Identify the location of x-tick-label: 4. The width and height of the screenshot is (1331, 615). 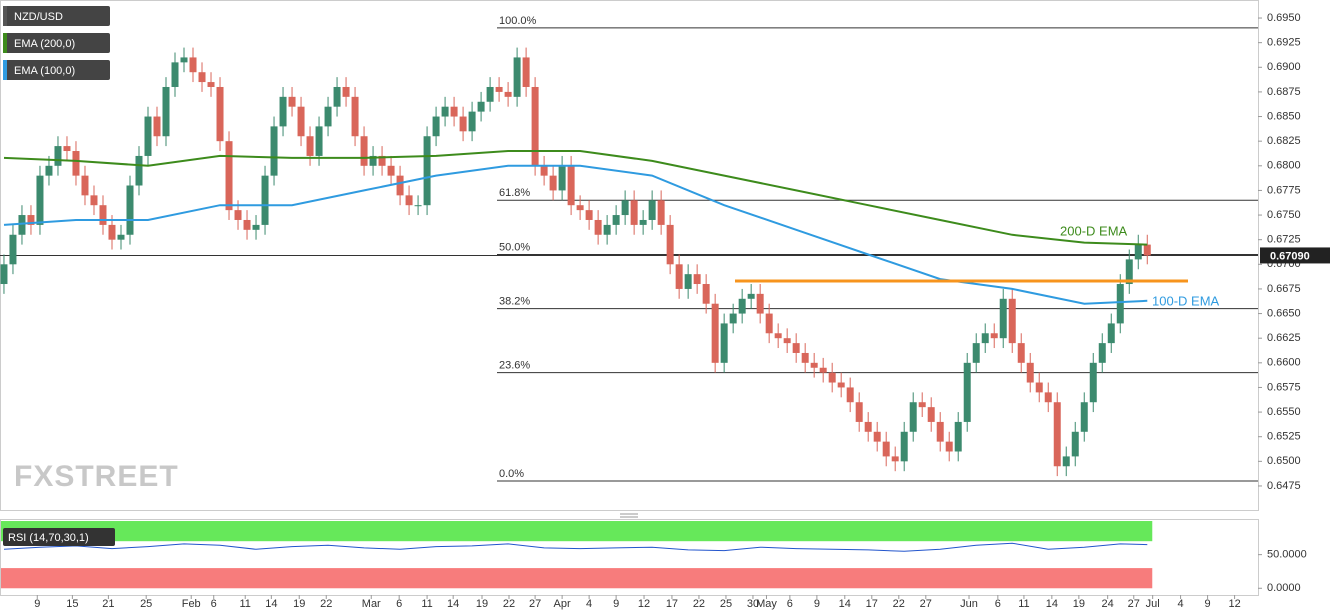
(589, 604).